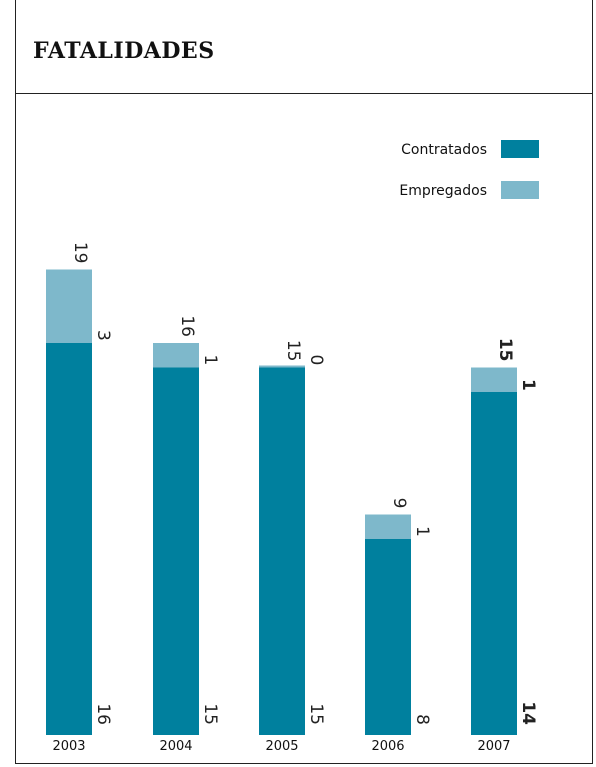 Image resolution: width=596 pixels, height=767 pixels. I want to click on bar-contratados-2007, so click(494, 563).